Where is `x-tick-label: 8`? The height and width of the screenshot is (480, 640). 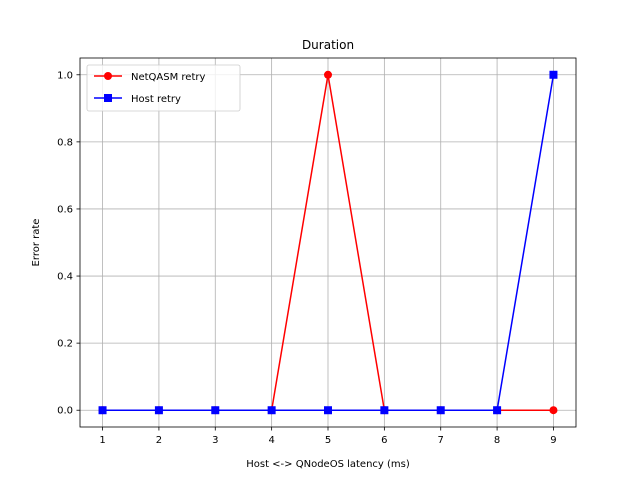 x-tick-label: 8 is located at coordinates (497, 440).